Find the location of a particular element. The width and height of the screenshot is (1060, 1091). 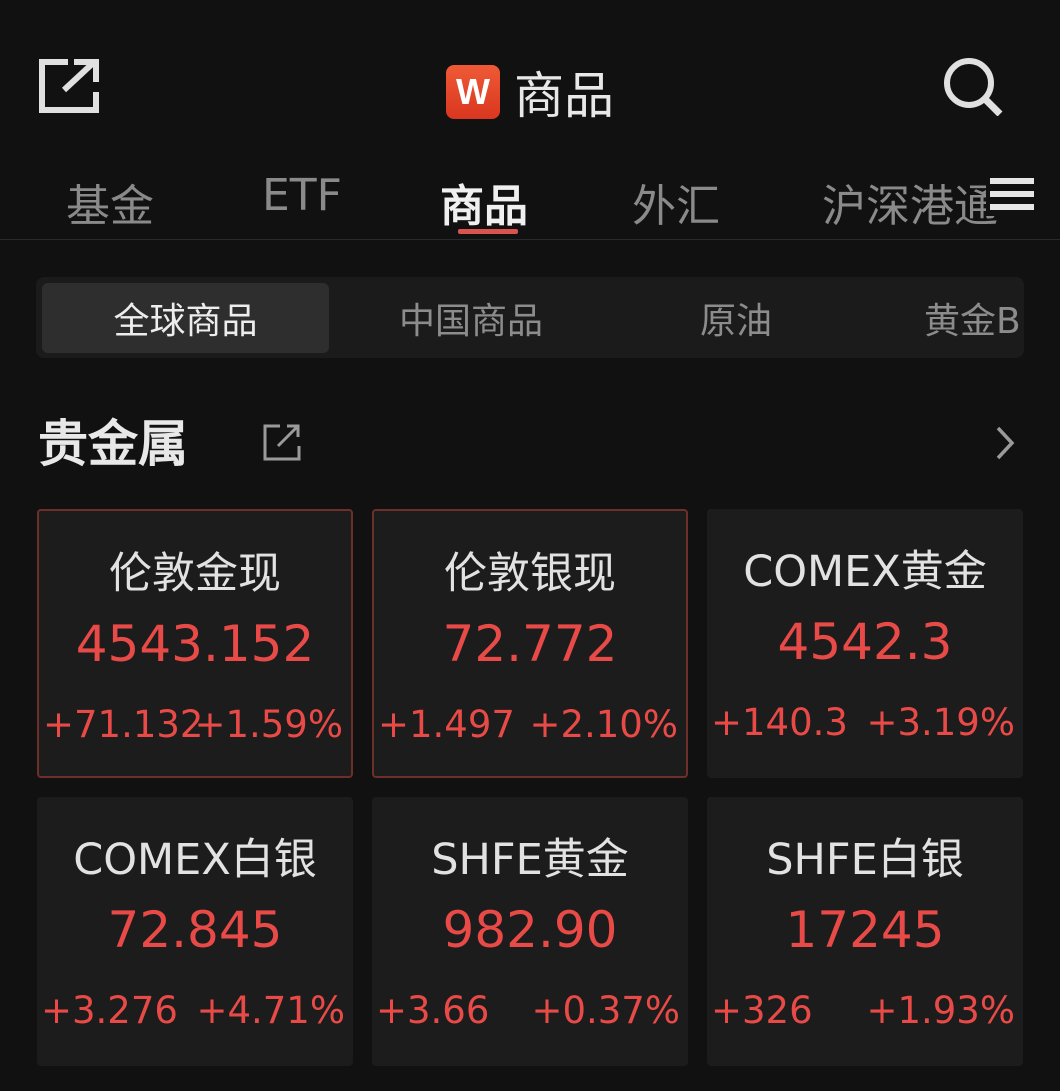

quote-card: SHFE白银 17245 +326 +1.93% is located at coordinates (865, 931).